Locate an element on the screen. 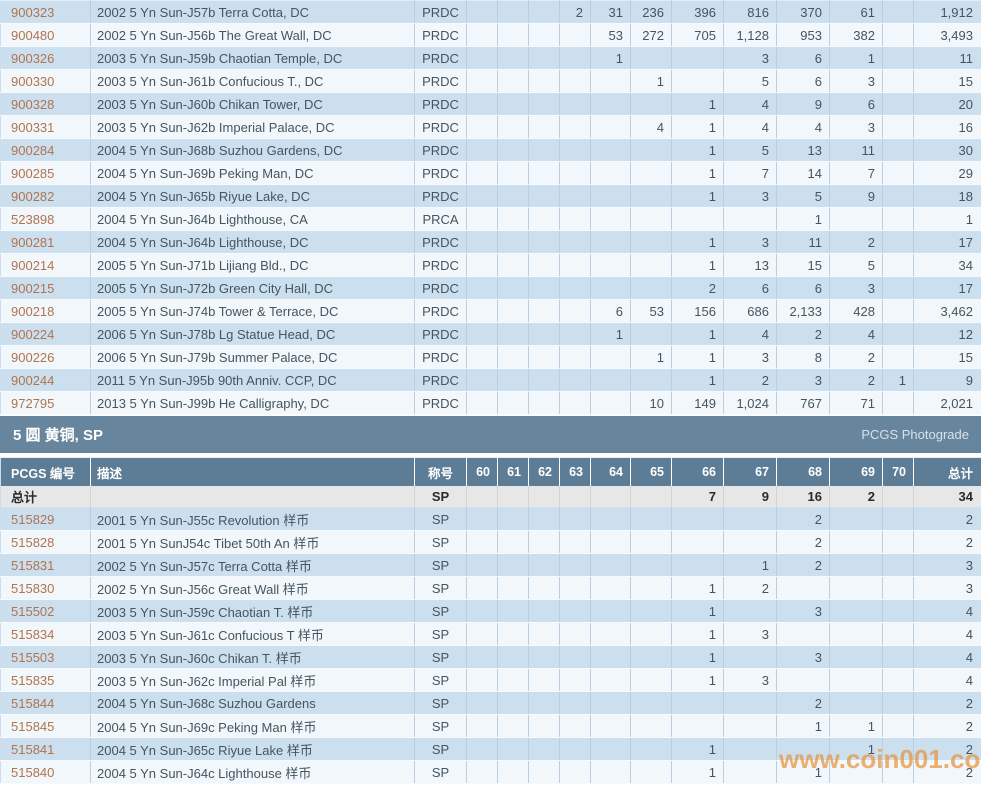  coin-number-link: 515835 is located at coordinates (33, 680).